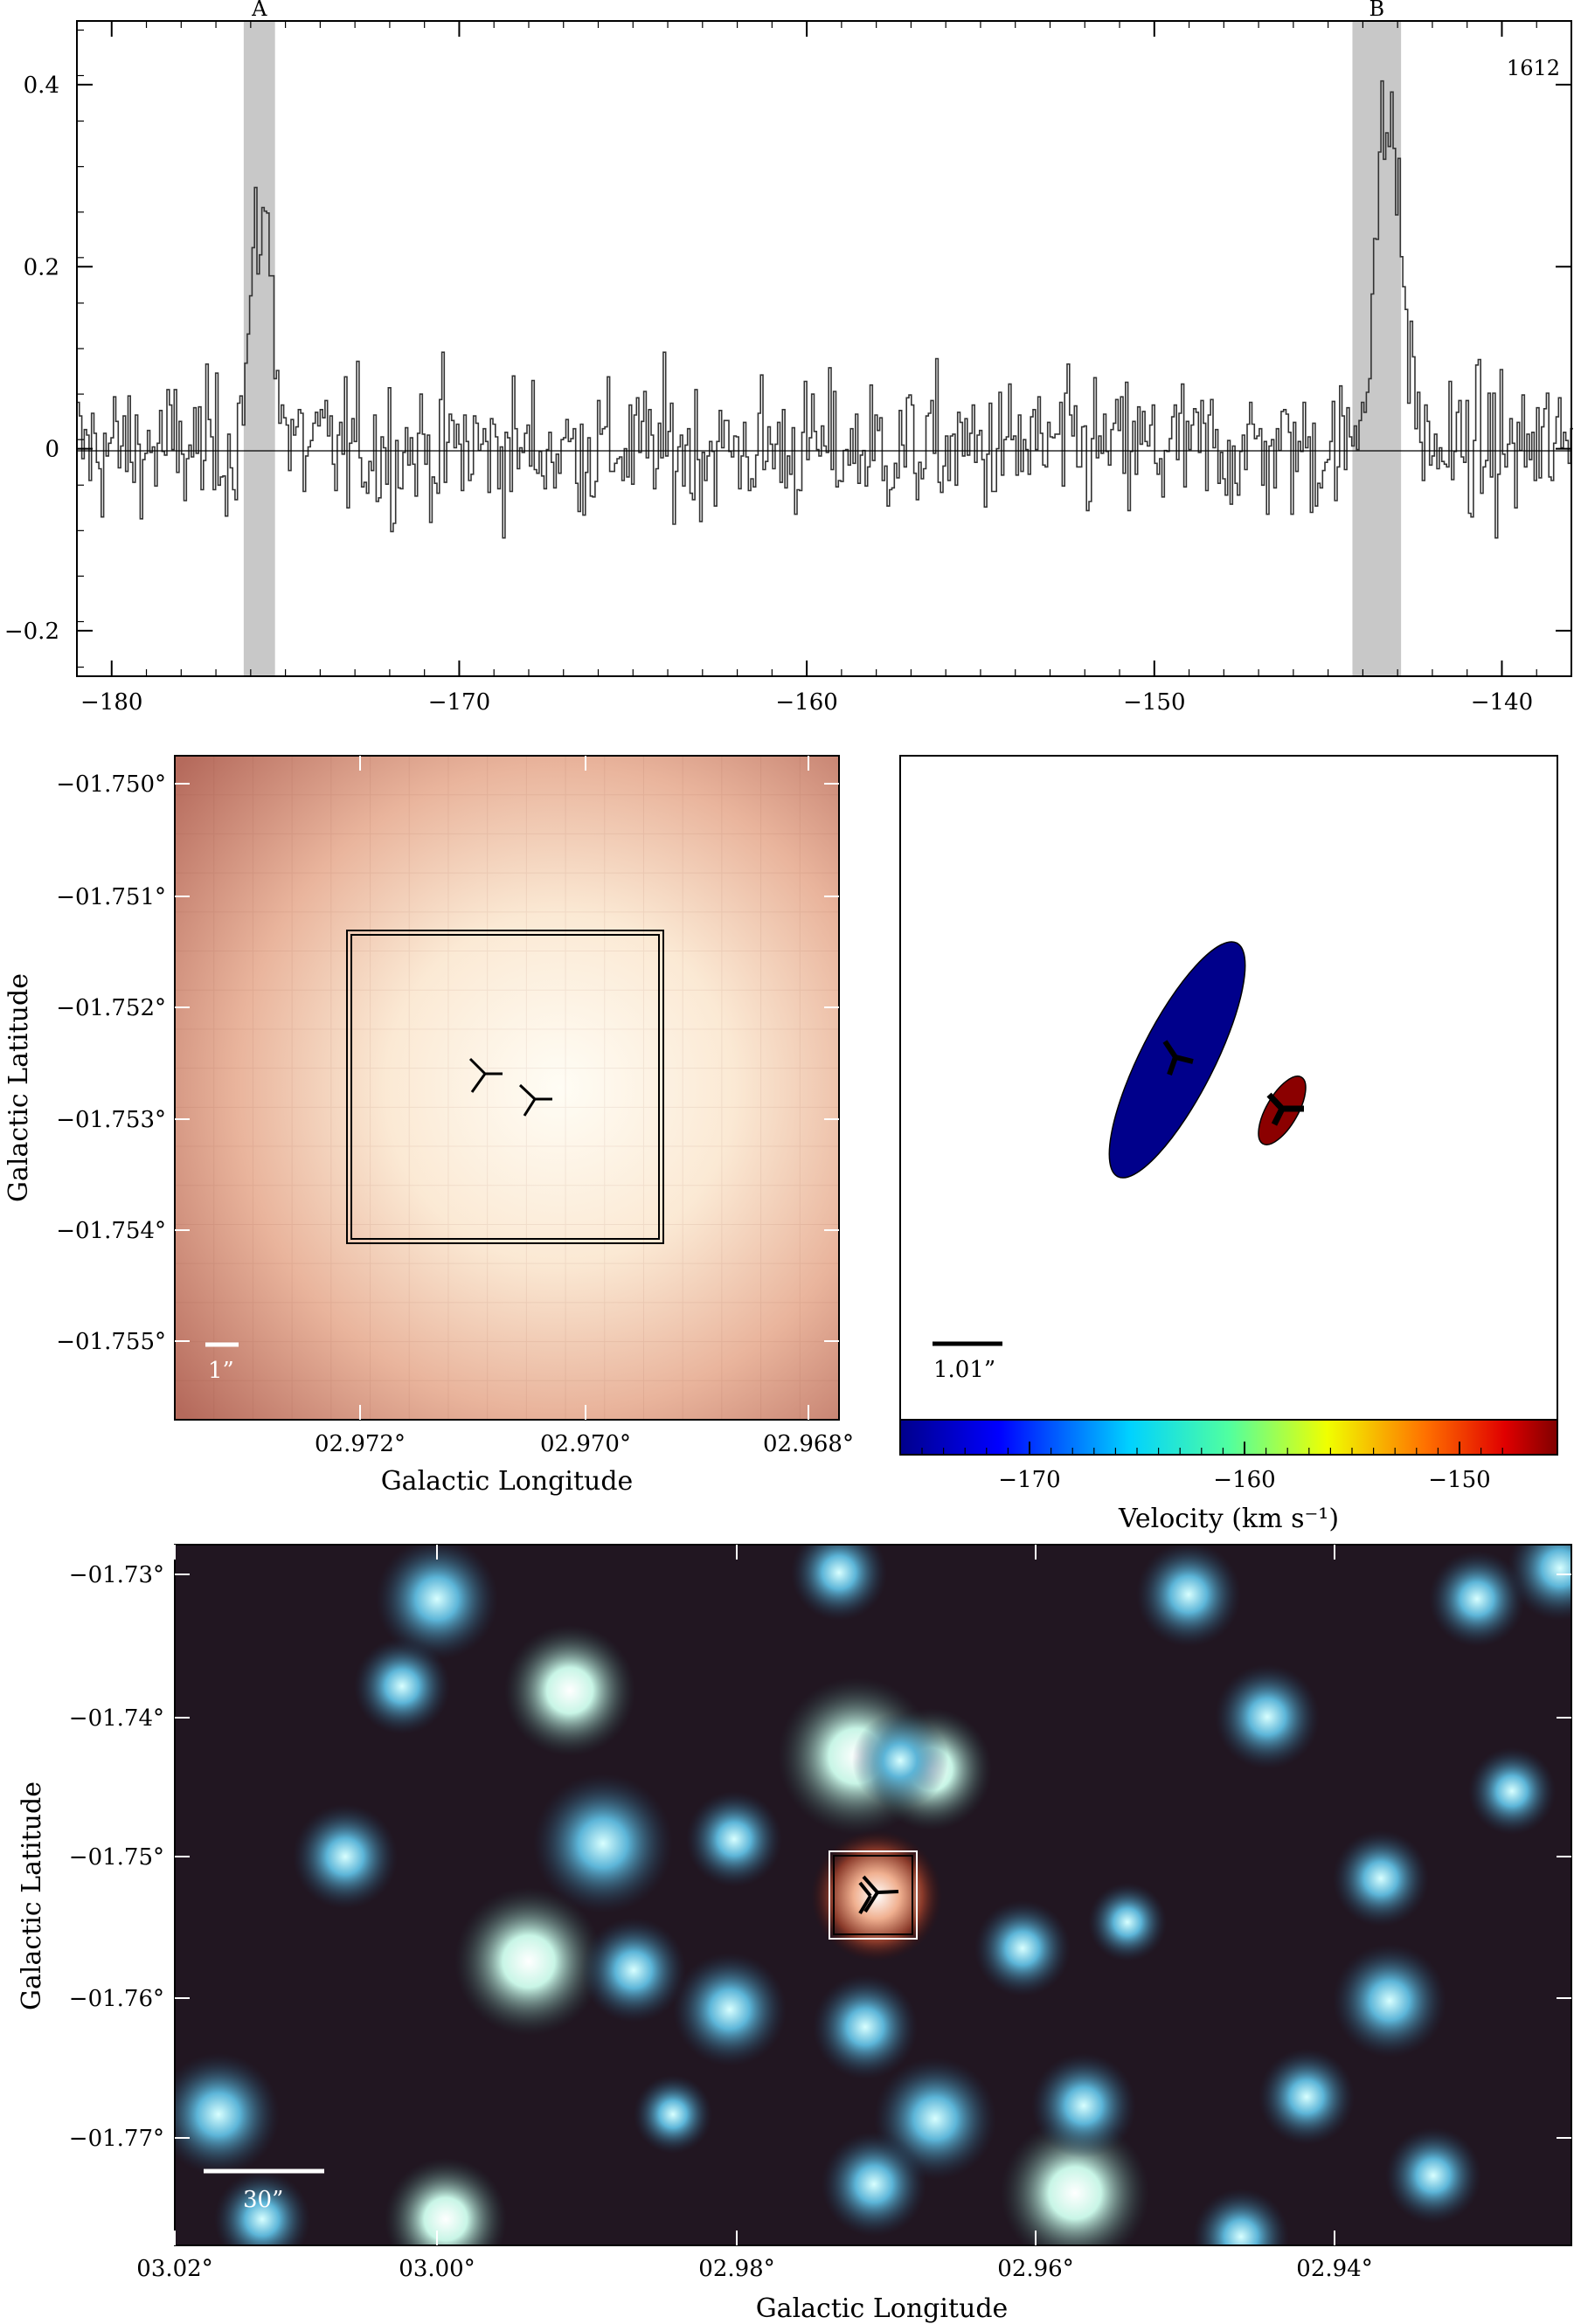  I want to click on colorbar-tick-label: −170, so click(1029, 1480).